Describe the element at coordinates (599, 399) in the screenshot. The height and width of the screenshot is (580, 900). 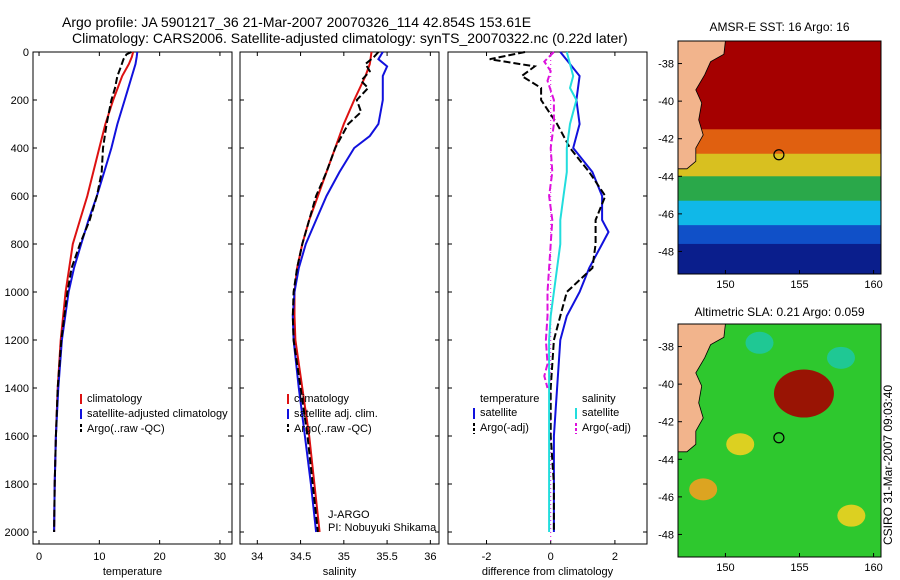
I see `legend-salinity-title: salinity` at that location.